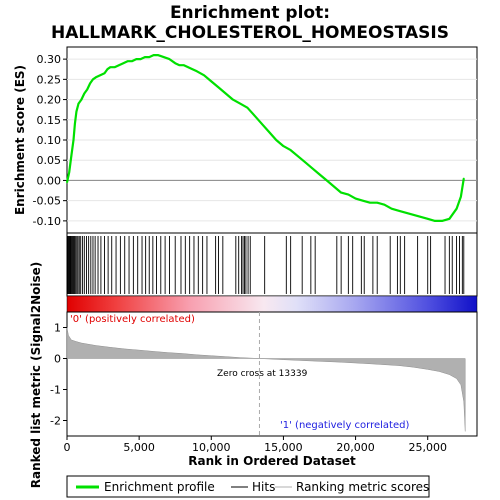  Describe the element at coordinates (362, 487) in the screenshot. I see `legend-ranking-label: Ranking metric scores` at that location.